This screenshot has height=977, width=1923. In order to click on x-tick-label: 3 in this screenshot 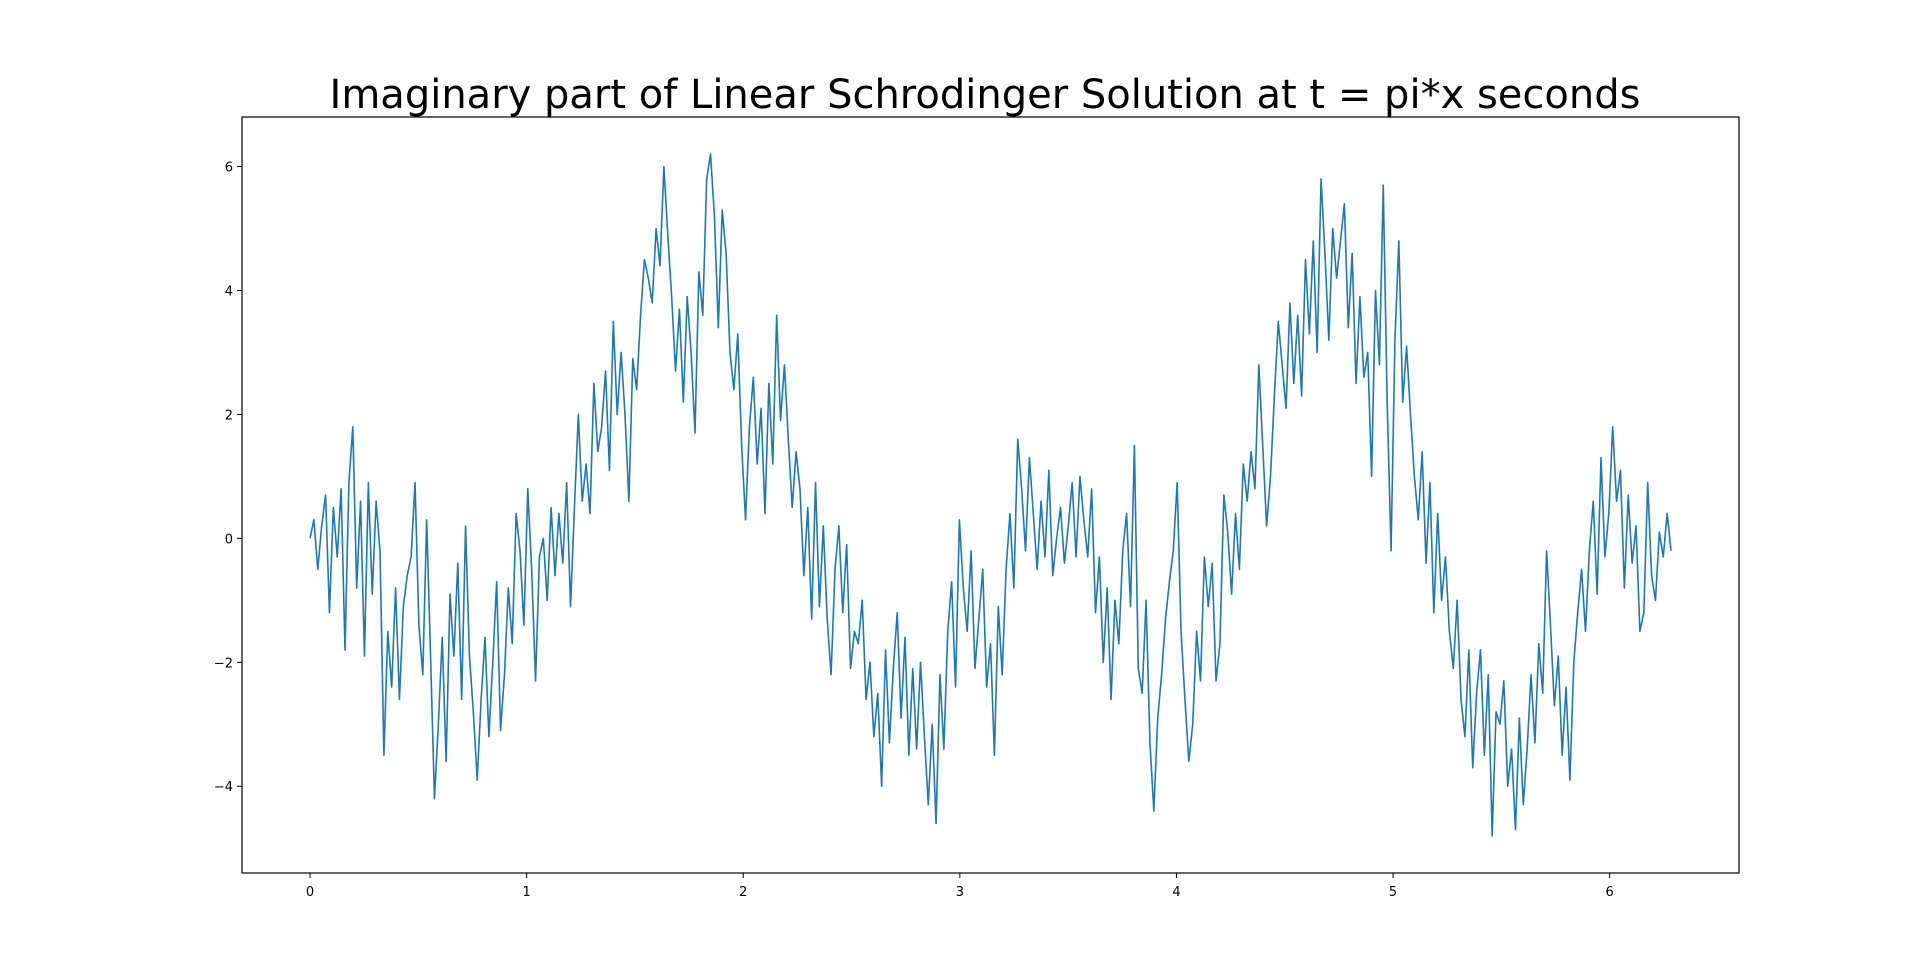, I will do `click(960, 892)`.